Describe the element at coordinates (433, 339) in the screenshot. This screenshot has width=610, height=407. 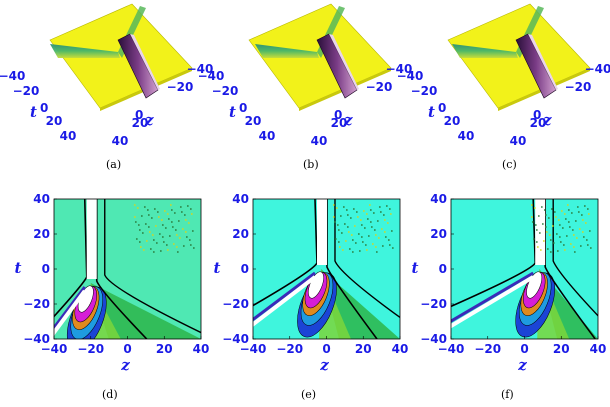
I see `contour-y-tick: −40` at that location.